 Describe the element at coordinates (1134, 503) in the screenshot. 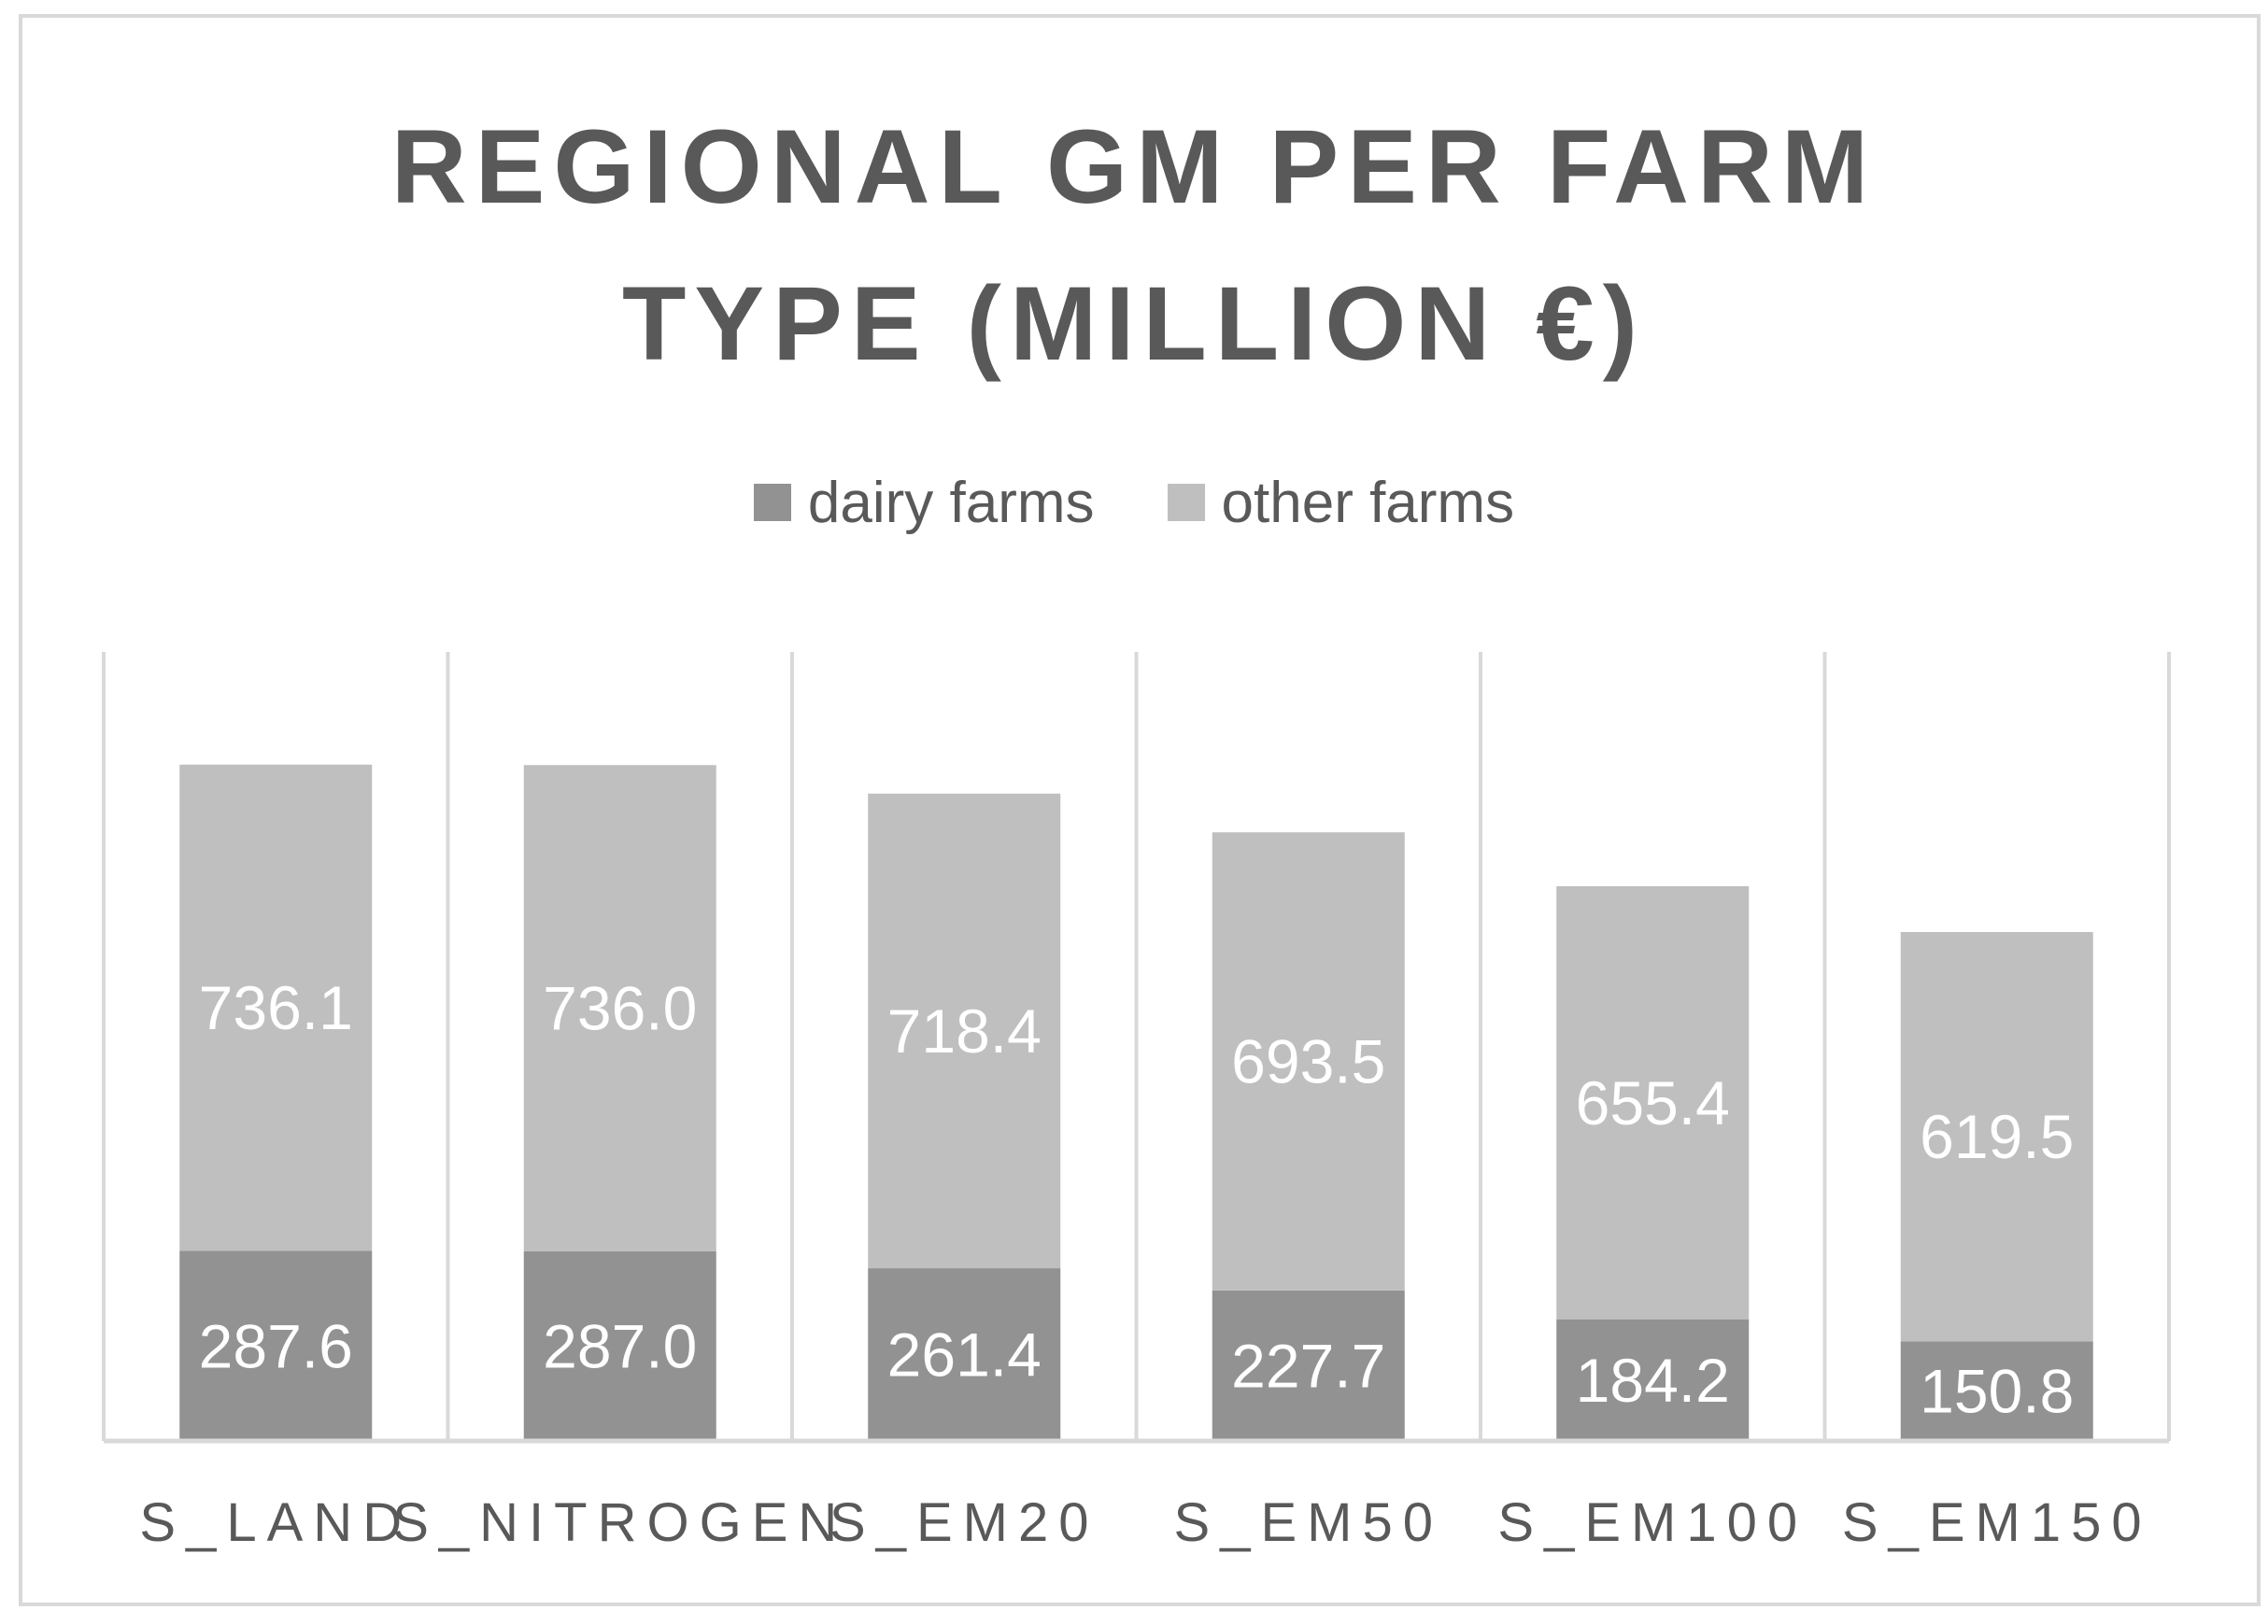

I see `chart-legend: dairy farms other farms` at that location.